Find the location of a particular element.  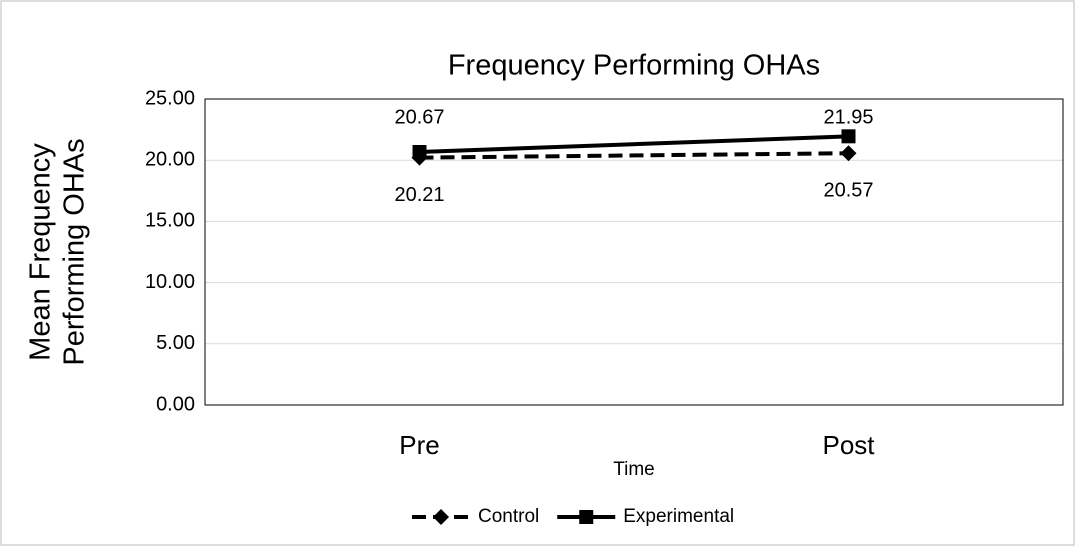

y-axis-label: Performing OHAs is located at coordinates (75, 251).